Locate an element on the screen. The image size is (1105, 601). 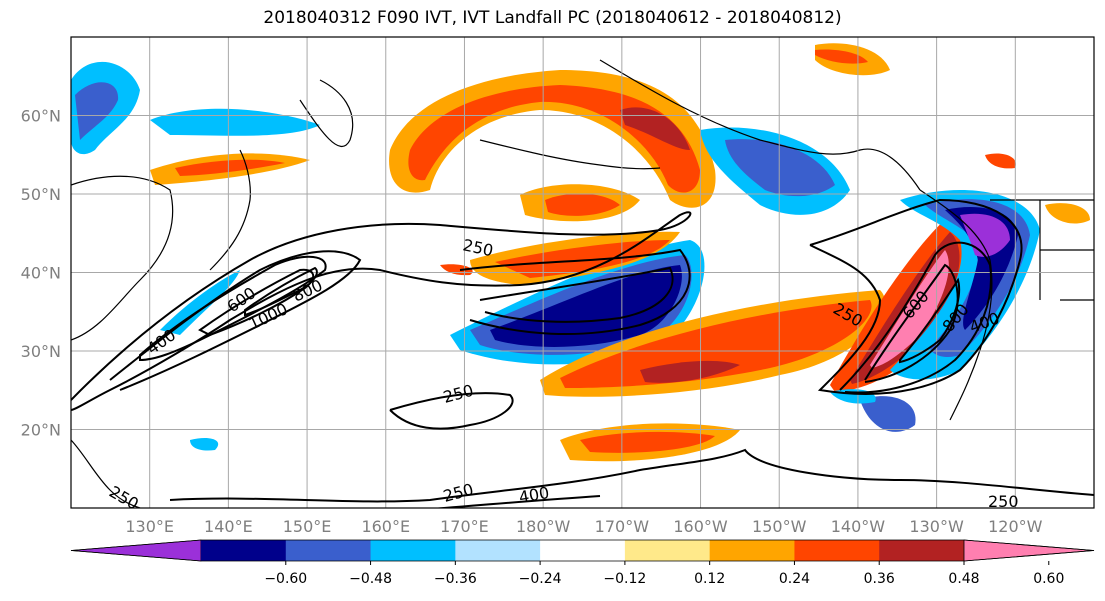
coast-us-states is located at coordinates (1066, 250).